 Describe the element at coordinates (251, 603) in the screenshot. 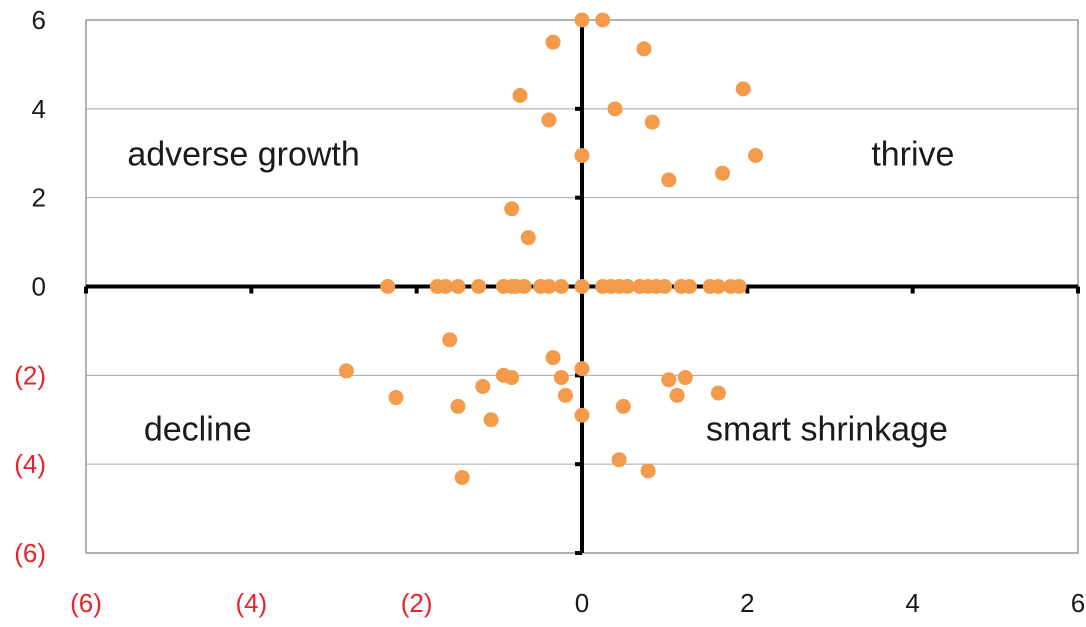

I see `x-tick-label: (4)` at that location.